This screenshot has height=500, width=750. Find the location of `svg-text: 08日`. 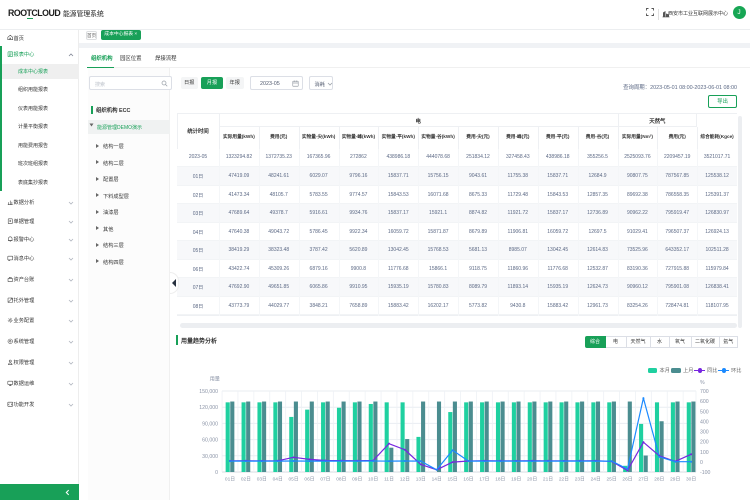

svg-text: 08日 is located at coordinates (341, 480).